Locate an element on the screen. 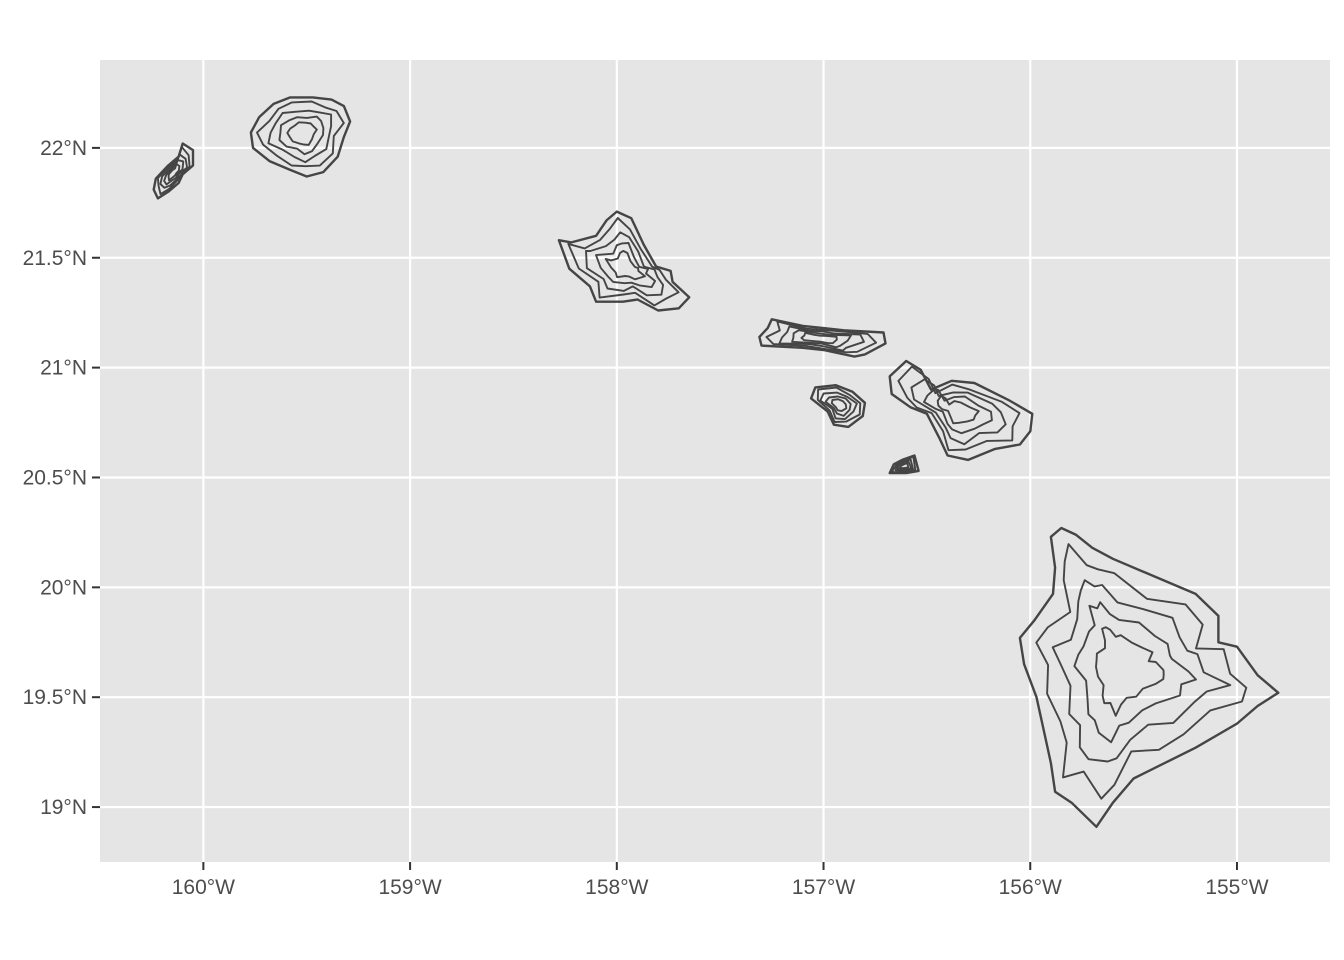  x-tick-label: 156°W is located at coordinates (1030, 887).